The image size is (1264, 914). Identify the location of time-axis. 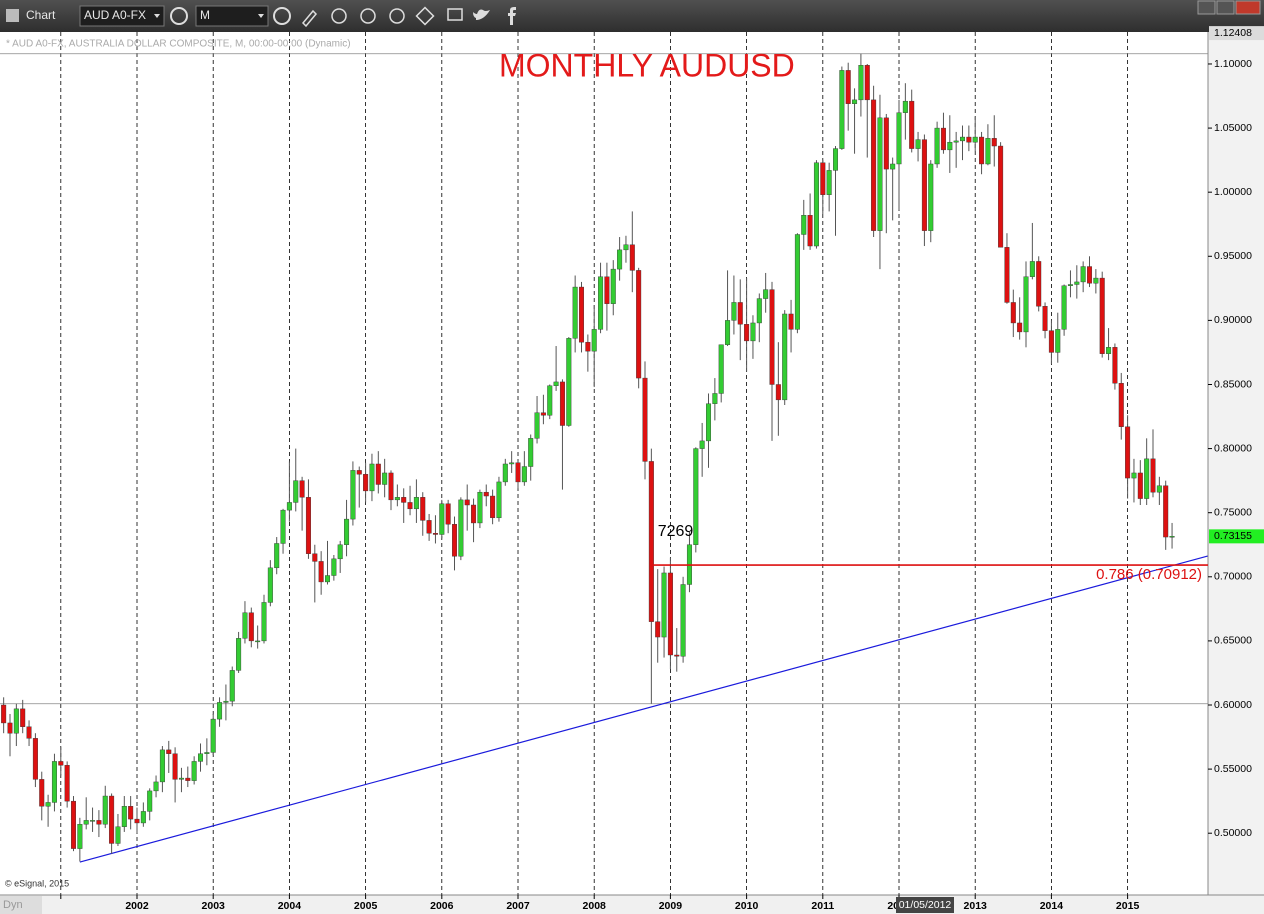
(632, 904).